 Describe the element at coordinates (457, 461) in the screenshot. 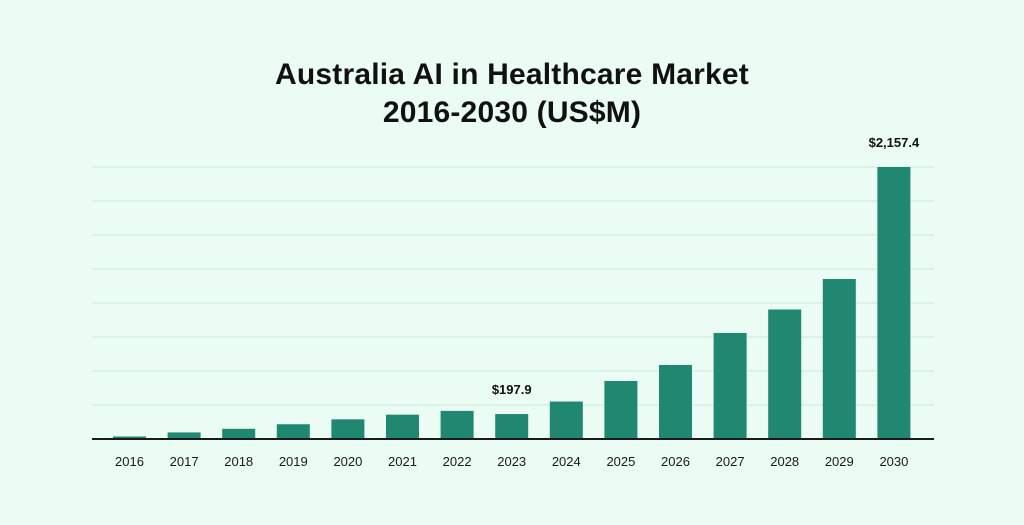

I see `x-tick-label-2022: 2022` at that location.